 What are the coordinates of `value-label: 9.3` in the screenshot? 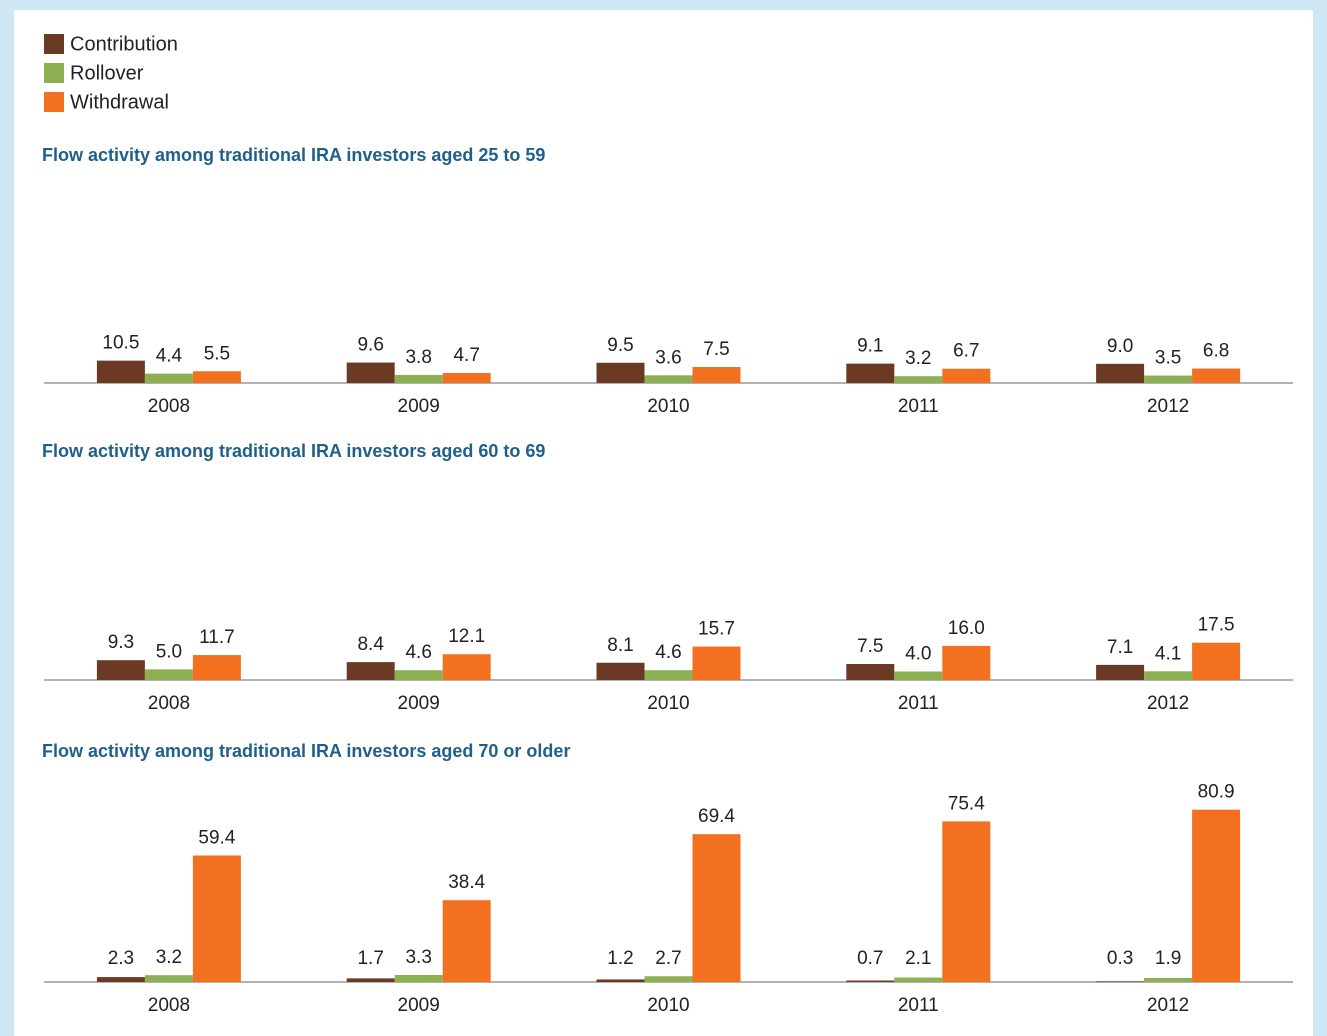 It's located at (121, 642).